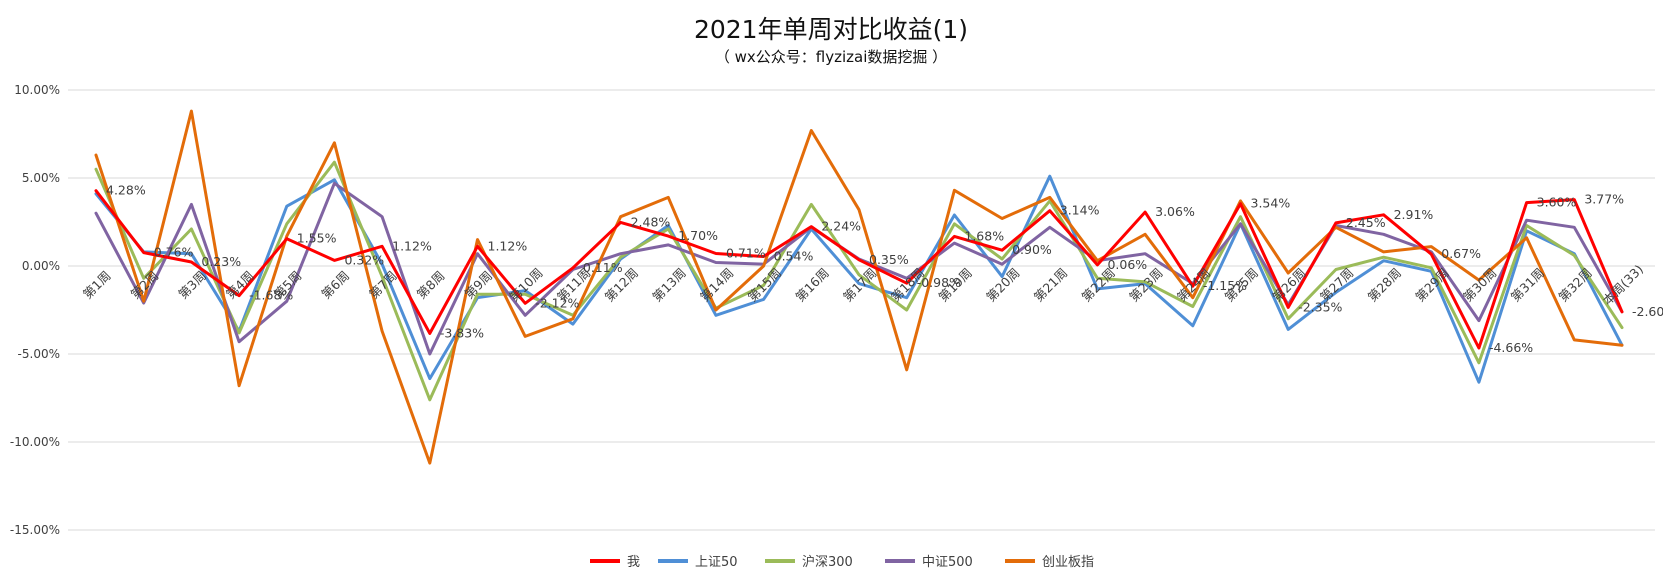 This screenshot has height=585, width=1663. I want to click on data-label: 1.70%, so click(698, 235).